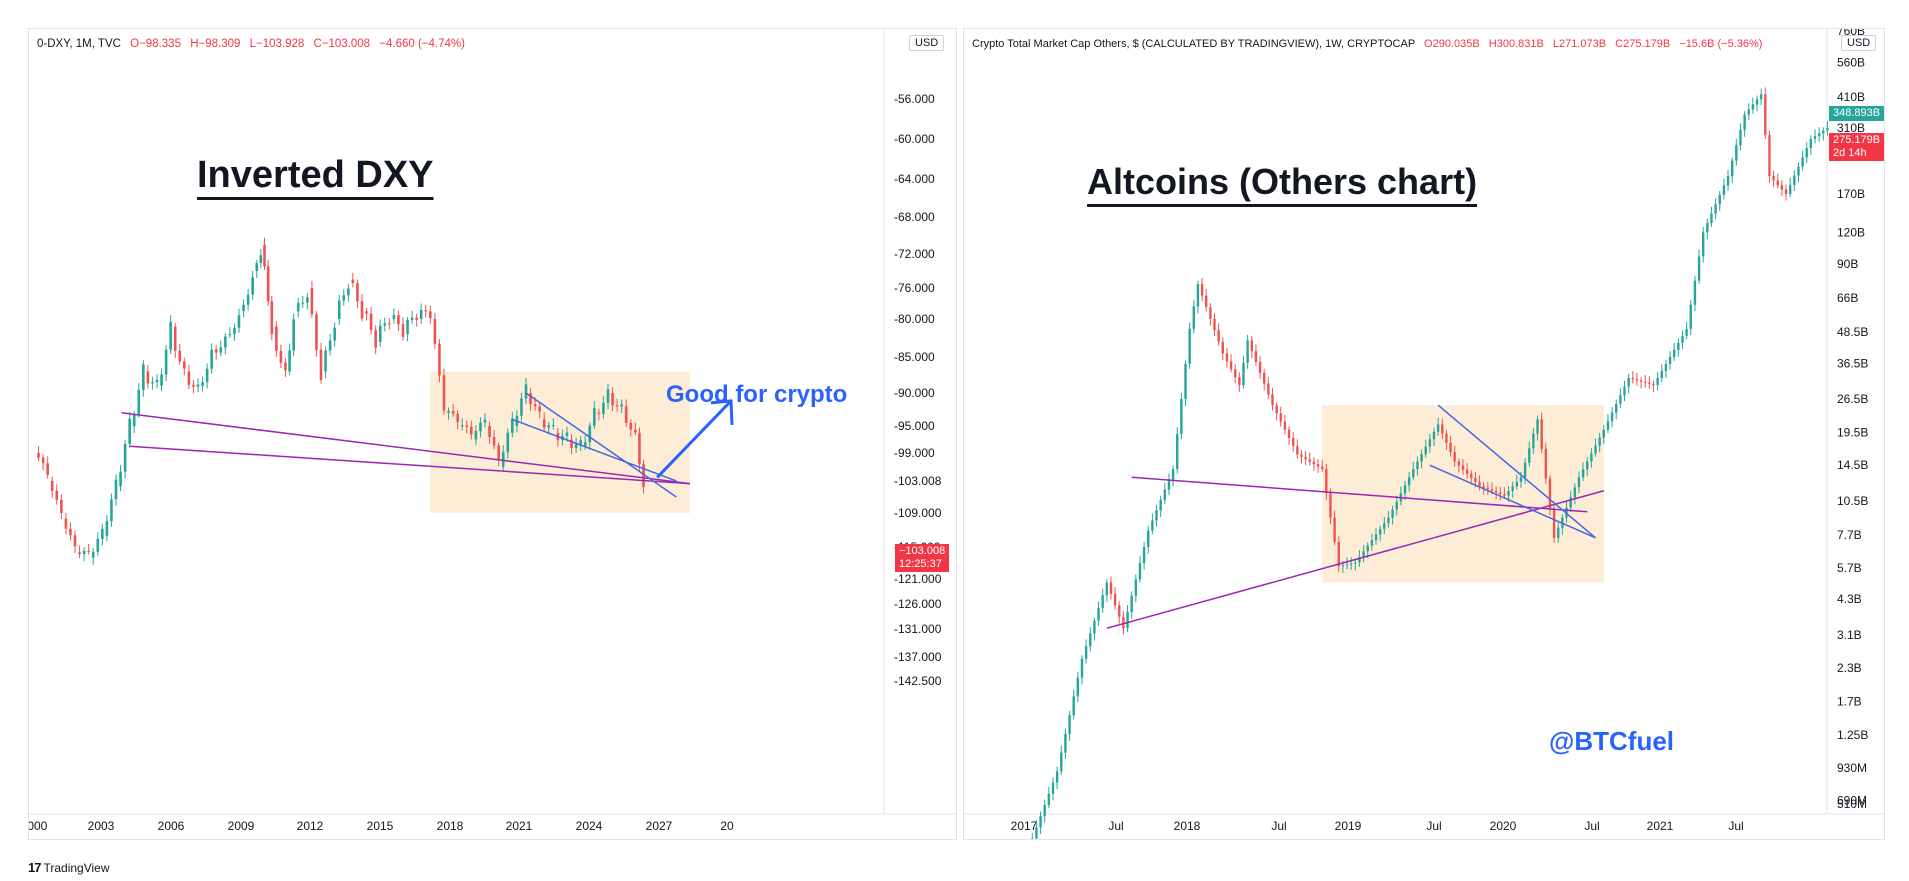 The image size is (1909, 881). Describe the element at coordinates (1852, 735) in the screenshot. I see `price-axis-tick: 1.25B` at that location.